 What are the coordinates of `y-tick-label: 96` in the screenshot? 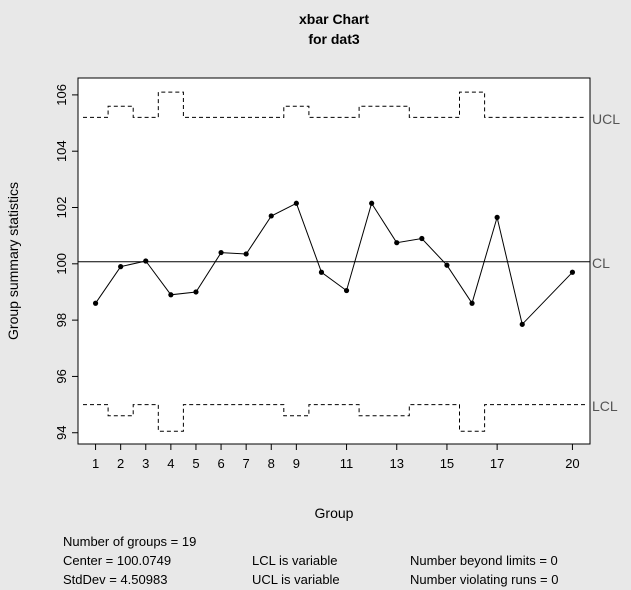 It's located at (61, 376).